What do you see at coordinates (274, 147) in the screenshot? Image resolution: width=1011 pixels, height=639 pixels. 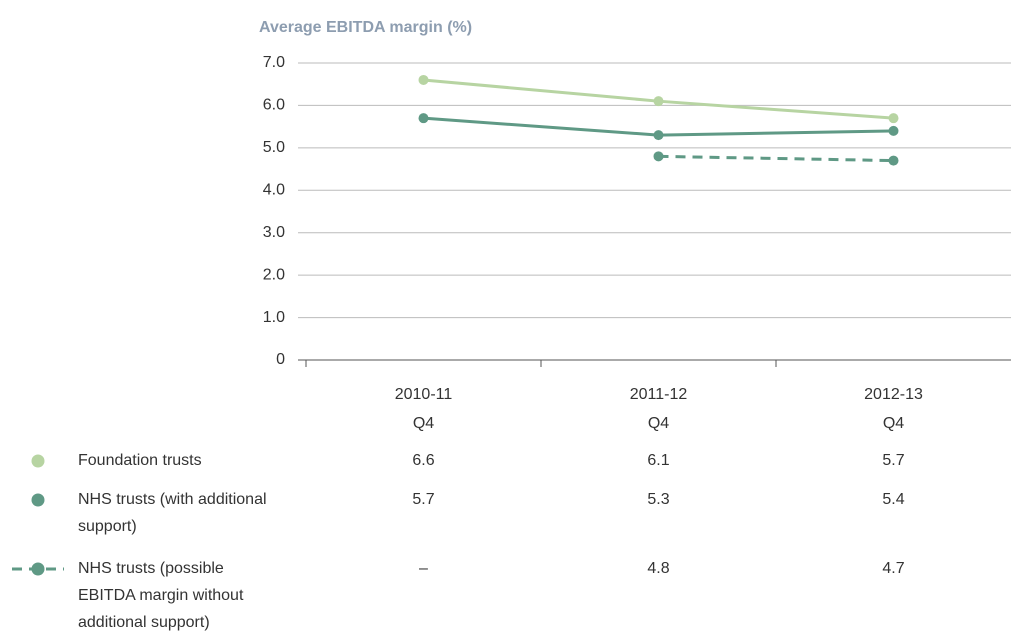 I see `y-tick-label: 5.0` at bounding box center [274, 147].